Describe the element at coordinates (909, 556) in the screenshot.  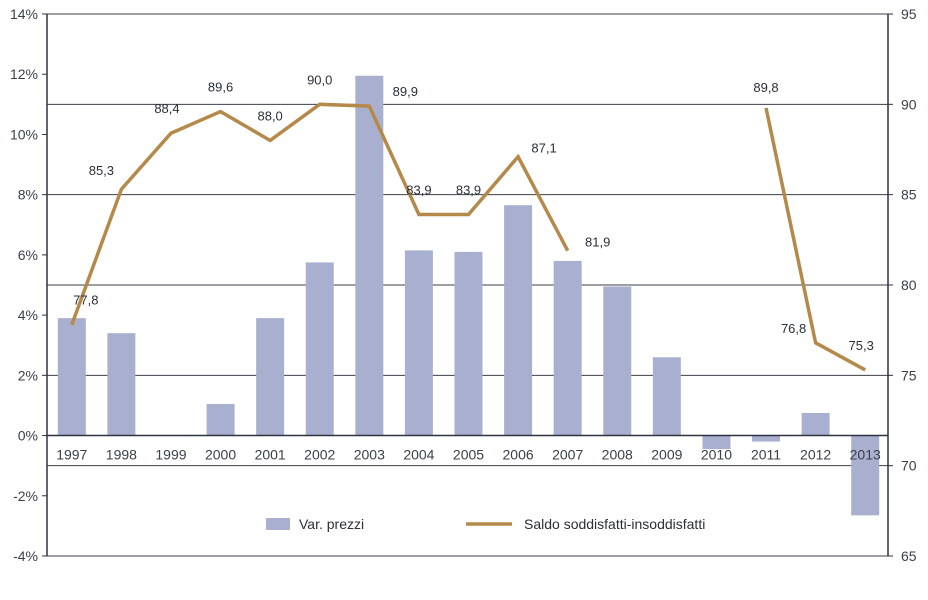
I see `right-tick-label: 65` at that location.